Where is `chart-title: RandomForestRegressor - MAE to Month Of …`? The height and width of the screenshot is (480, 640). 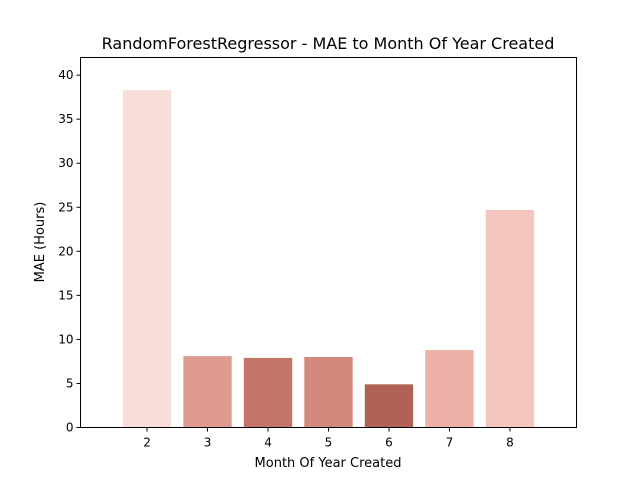 chart-title: RandomForestRegressor - MAE to Month Of … is located at coordinates (328, 43).